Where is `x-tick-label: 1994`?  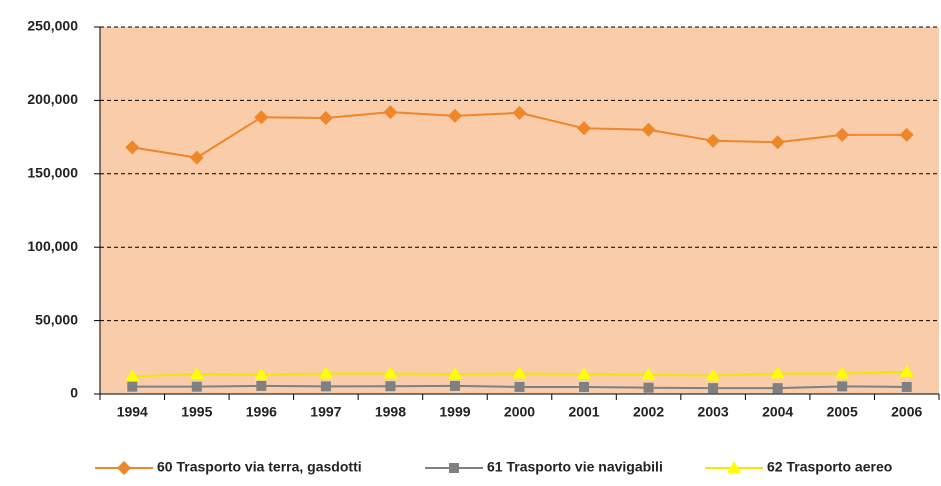
x-tick-label: 1994 is located at coordinates (132, 412).